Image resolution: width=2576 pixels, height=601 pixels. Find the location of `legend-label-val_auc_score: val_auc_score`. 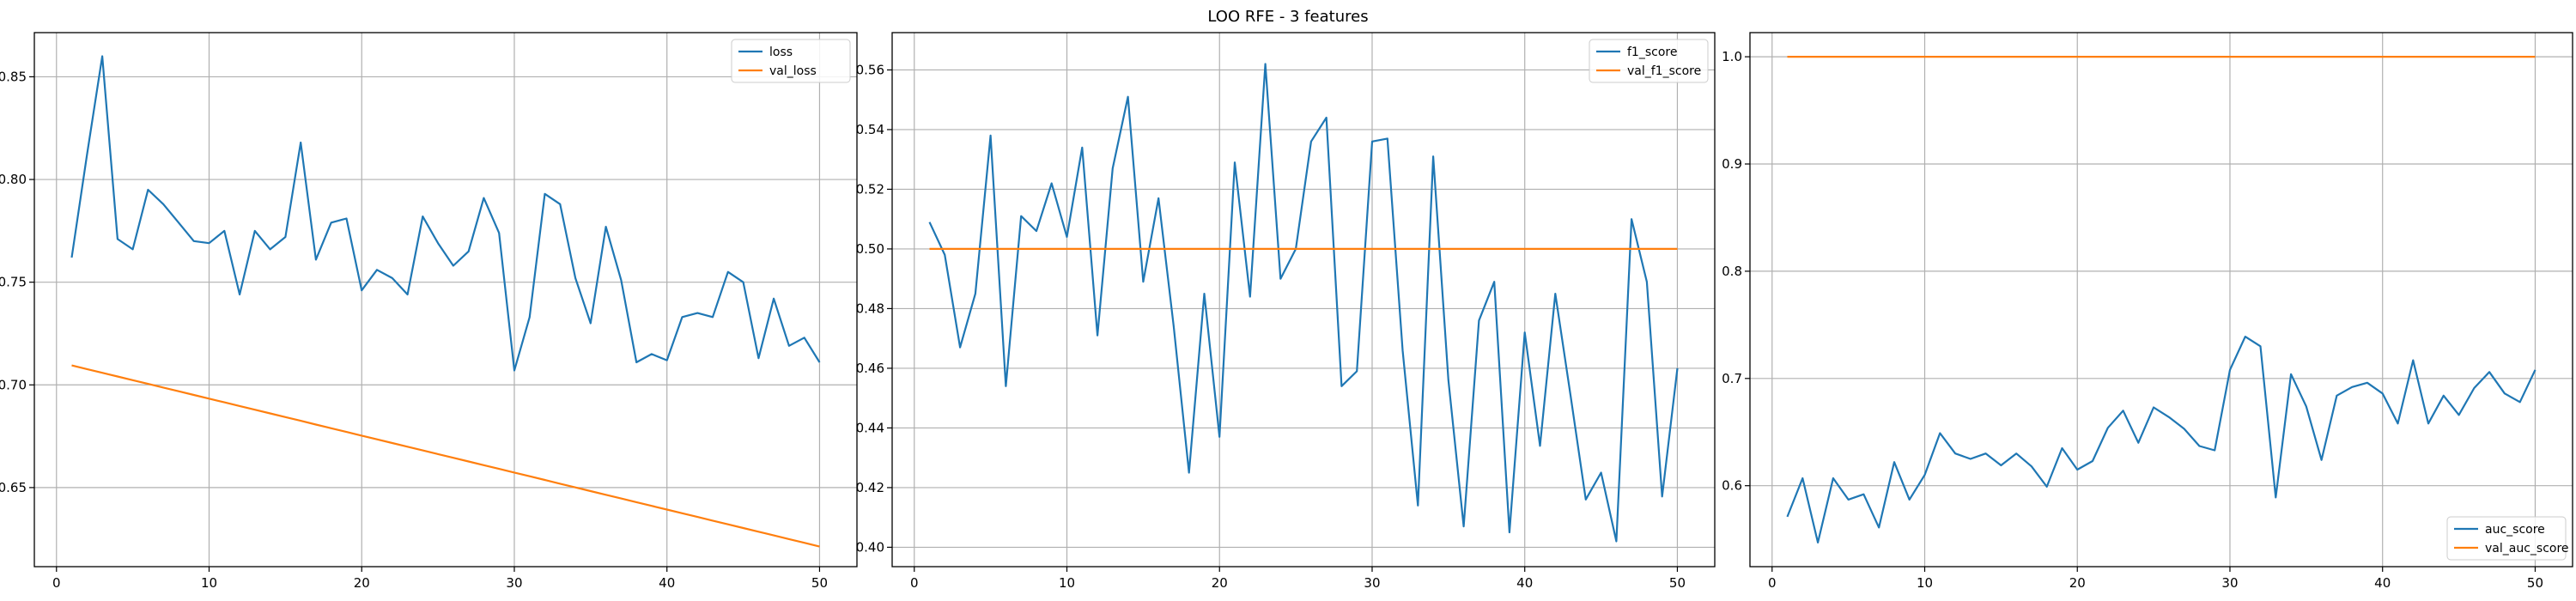

legend-label-val_auc_score: val_auc_score is located at coordinates (2527, 548).